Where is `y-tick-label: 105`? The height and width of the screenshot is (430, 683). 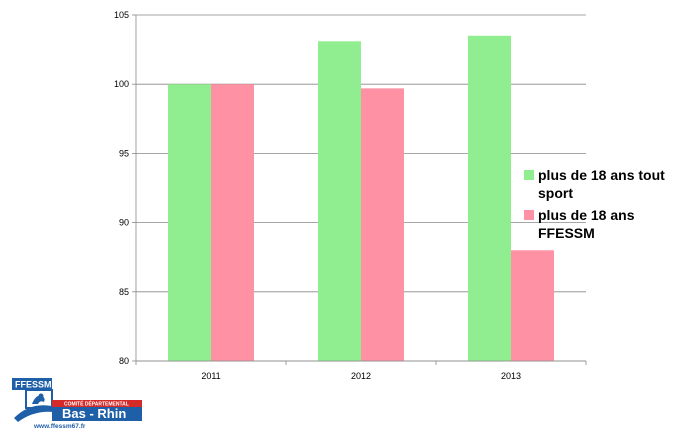 y-tick-label: 105 is located at coordinates (121, 15).